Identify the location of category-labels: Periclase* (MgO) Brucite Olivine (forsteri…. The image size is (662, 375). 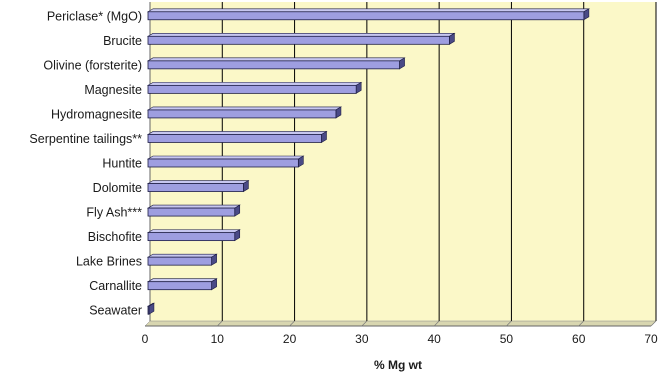
(85, 163).